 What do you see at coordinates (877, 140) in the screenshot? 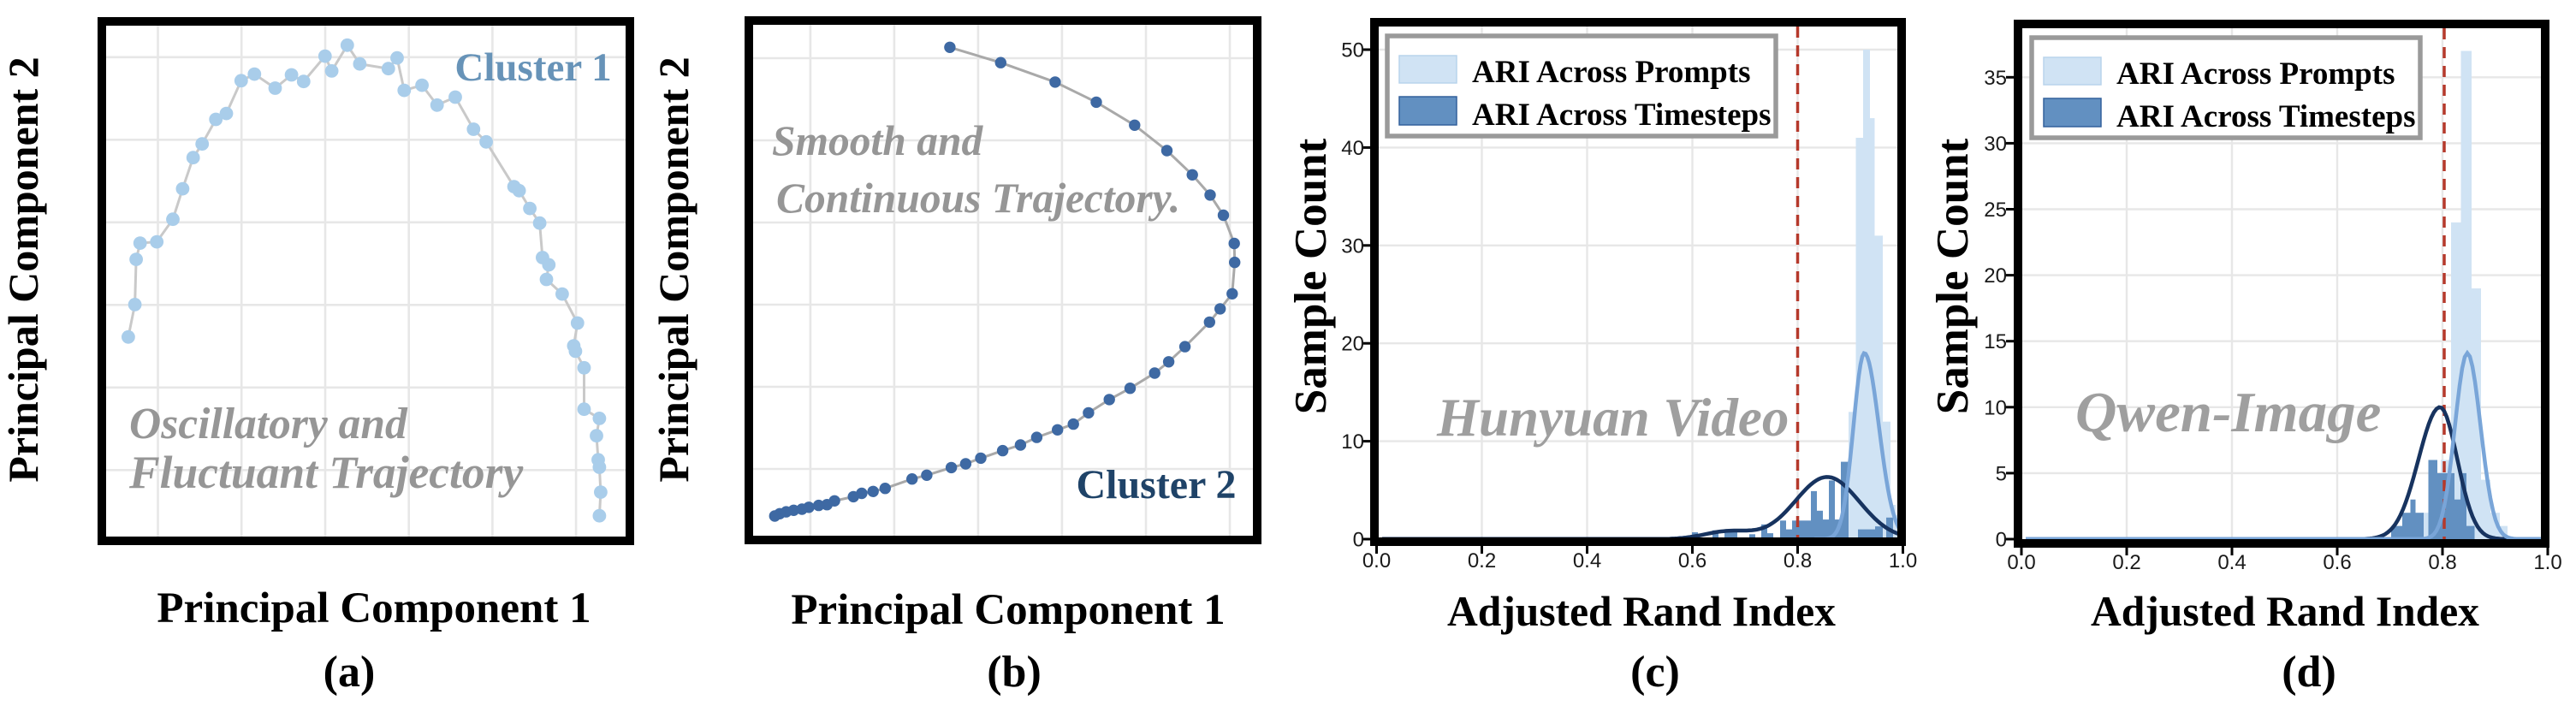
I see `svg-text: Smooth and` at bounding box center [877, 140].